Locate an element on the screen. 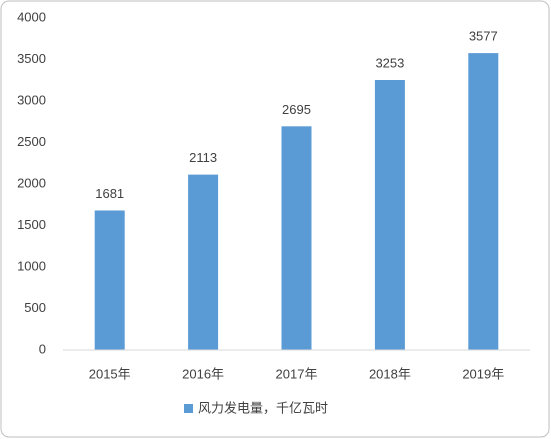 The width and height of the screenshot is (551, 439). y-tick-label: 2000 is located at coordinates (31, 182).